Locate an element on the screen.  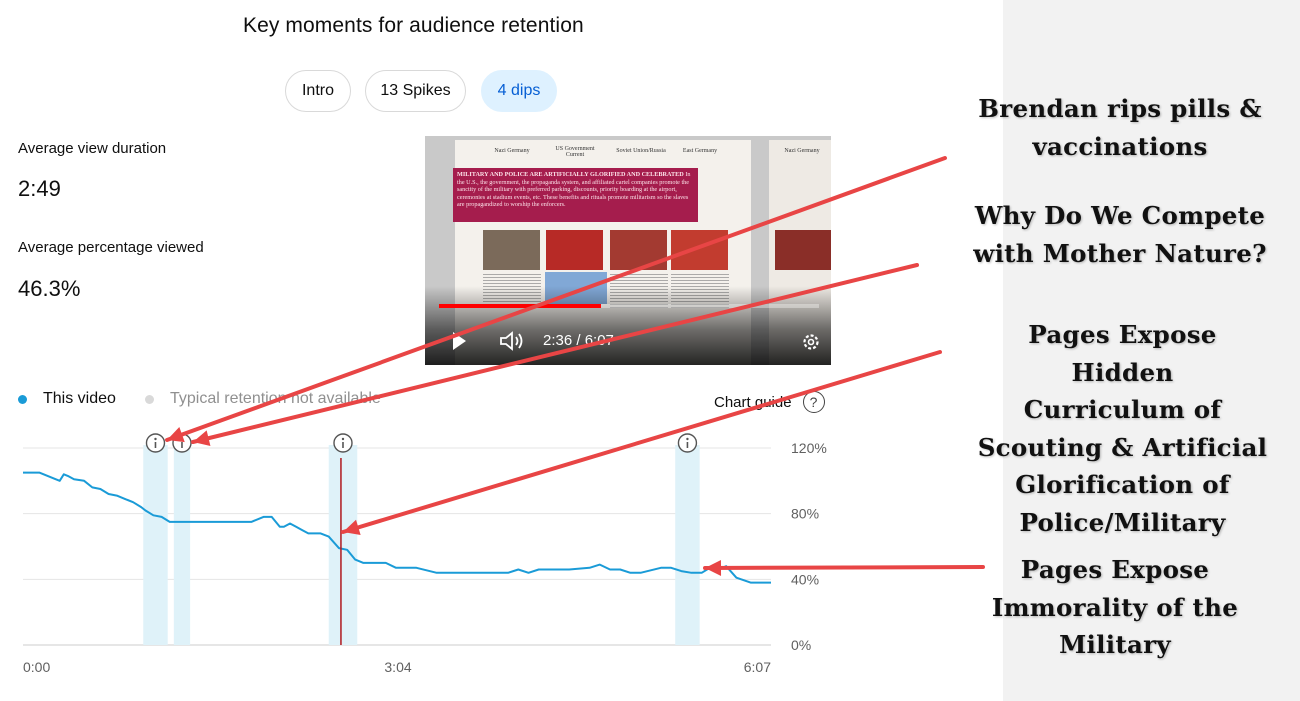
annotation-3-line-4: Glorification of is located at coordinates (1122, 484).